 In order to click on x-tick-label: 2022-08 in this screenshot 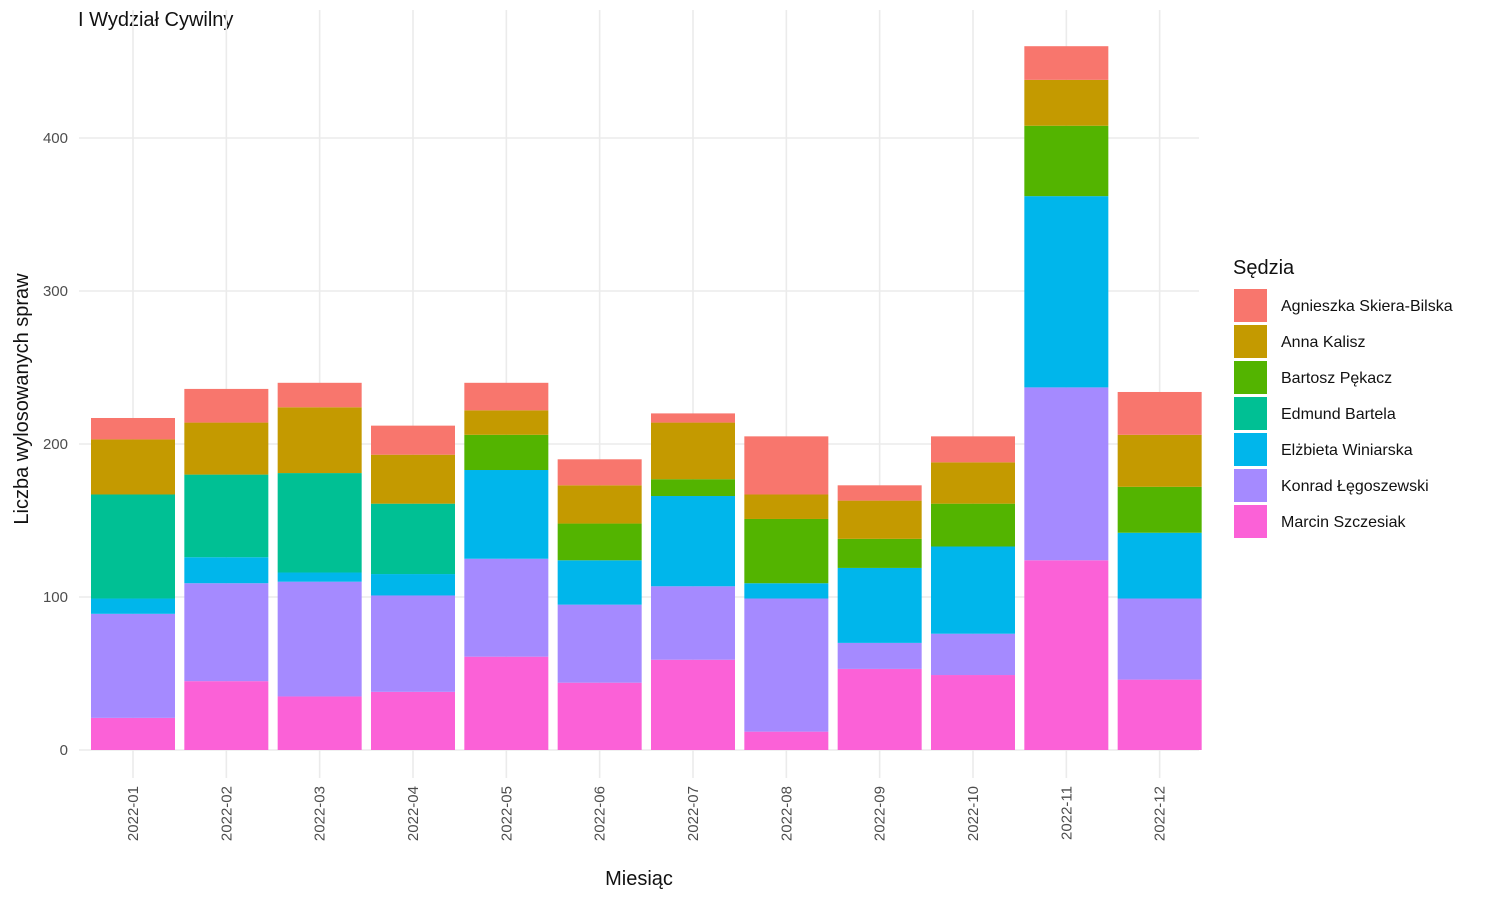, I will do `click(786, 813)`.